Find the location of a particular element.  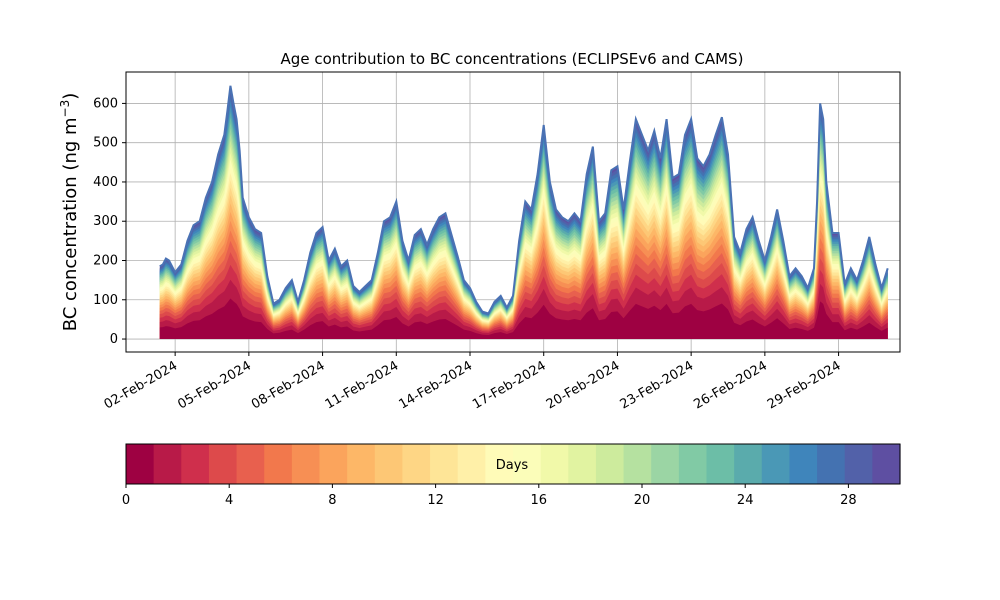

x-tick-label: 23-Feb-2024 is located at coordinates (657, 385).